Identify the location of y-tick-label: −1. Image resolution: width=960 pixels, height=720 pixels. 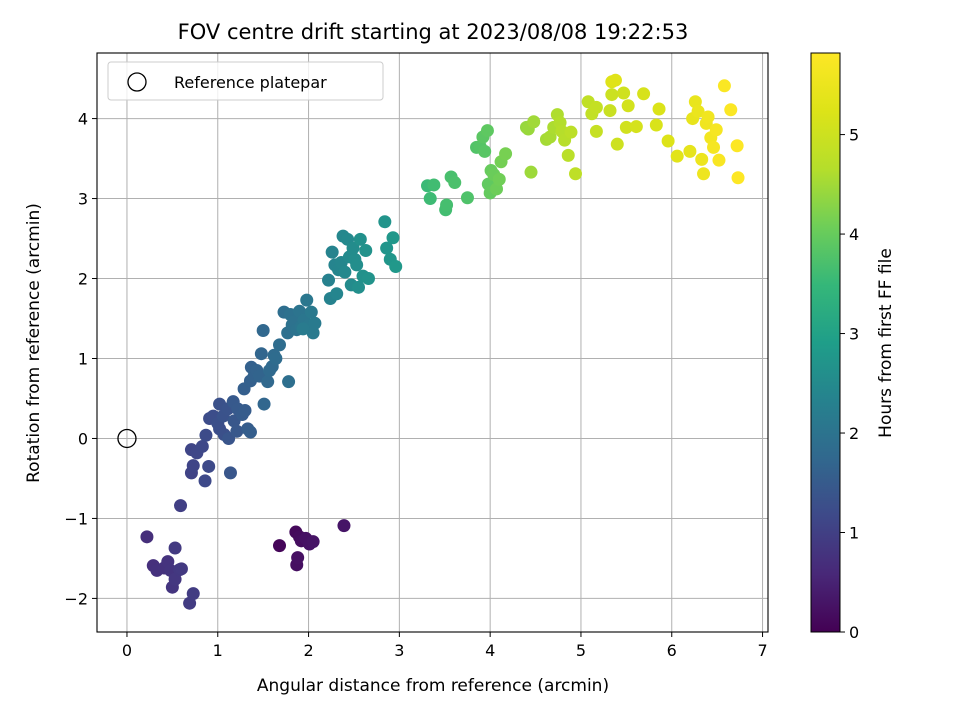
(76, 518).